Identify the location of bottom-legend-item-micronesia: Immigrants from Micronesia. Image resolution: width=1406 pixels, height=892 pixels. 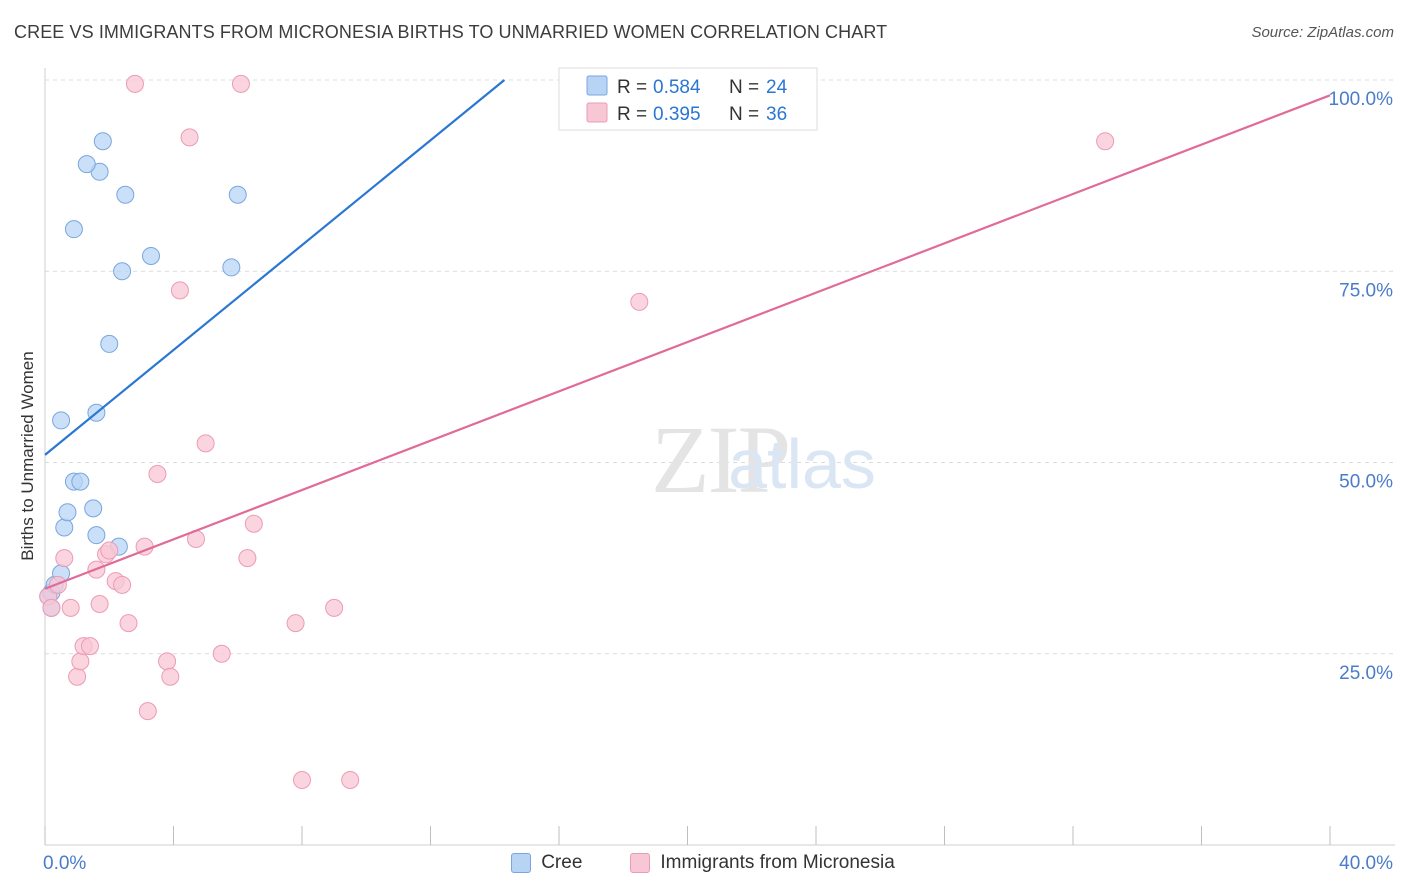
(762, 863).